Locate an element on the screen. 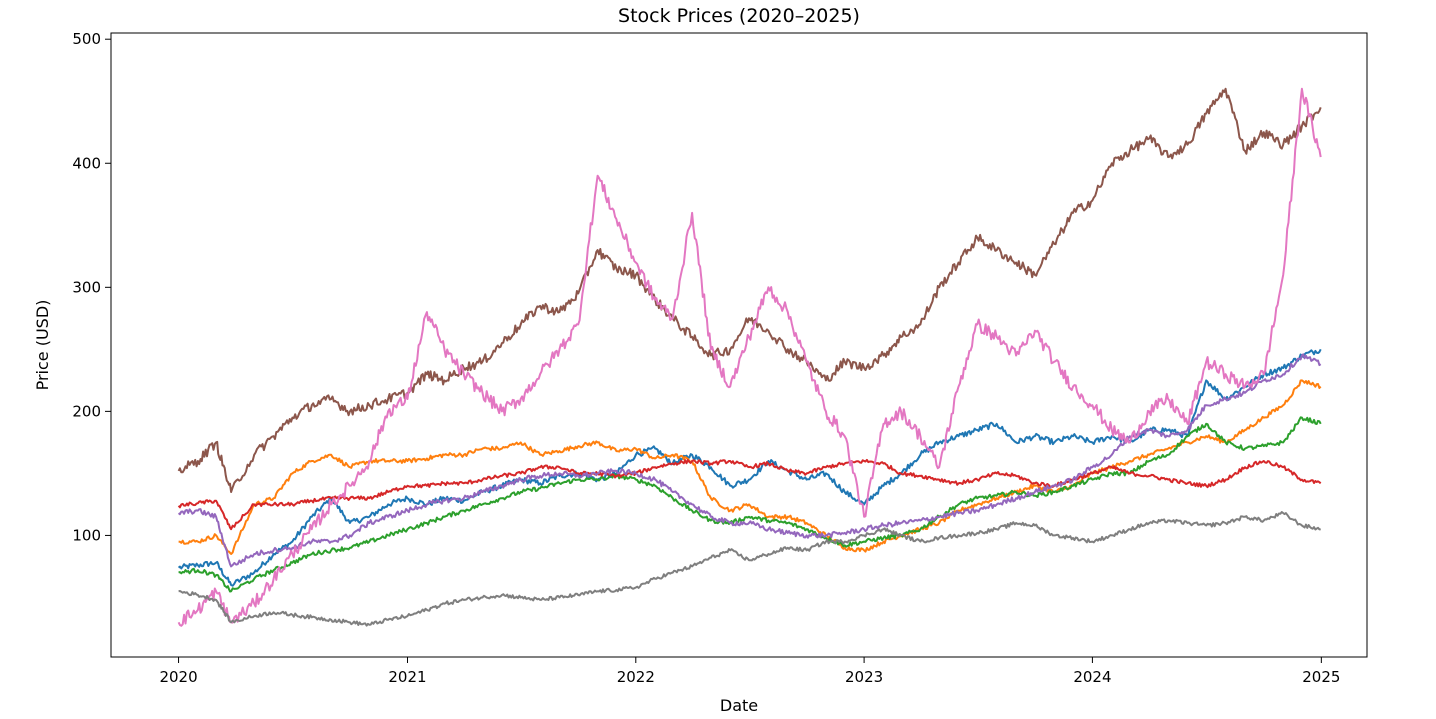 This screenshot has width=1436, height=719. x-tick-label: 2020 is located at coordinates (178, 677).